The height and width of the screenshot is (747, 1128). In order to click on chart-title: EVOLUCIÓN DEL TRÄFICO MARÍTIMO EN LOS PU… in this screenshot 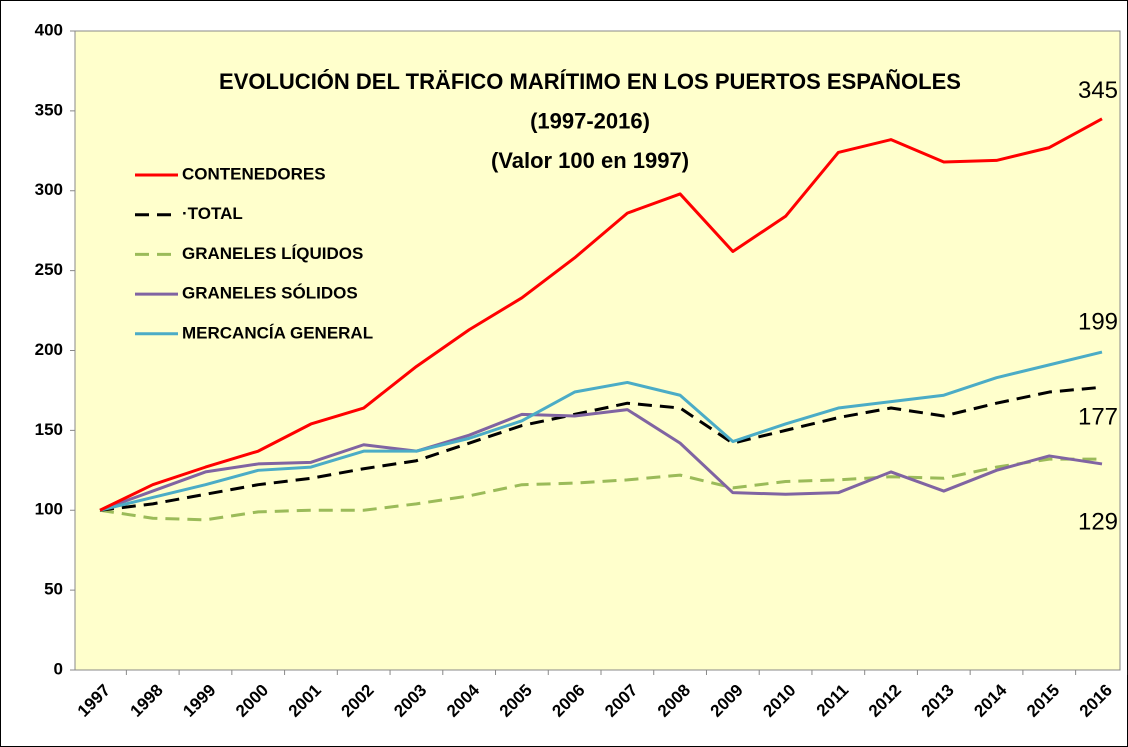, I will do `click(590, 81)`.